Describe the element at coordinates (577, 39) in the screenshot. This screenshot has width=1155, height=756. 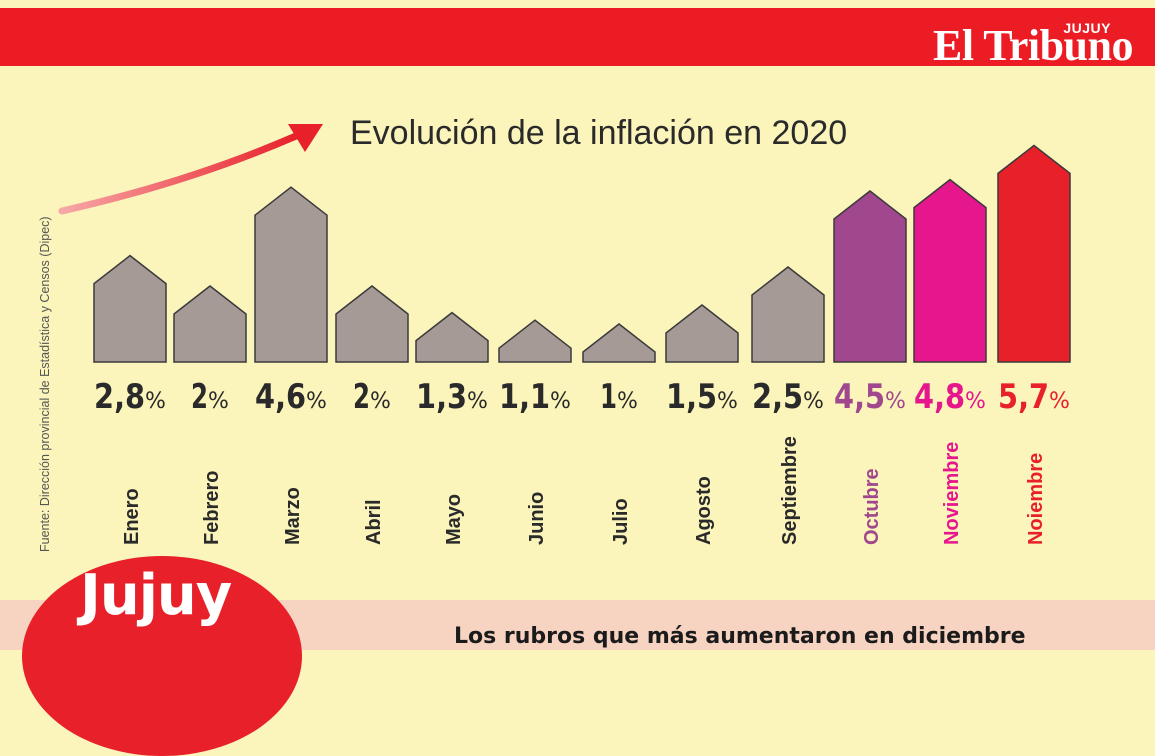
I see `header-bar: JUJUY El Tribuno` at that location.